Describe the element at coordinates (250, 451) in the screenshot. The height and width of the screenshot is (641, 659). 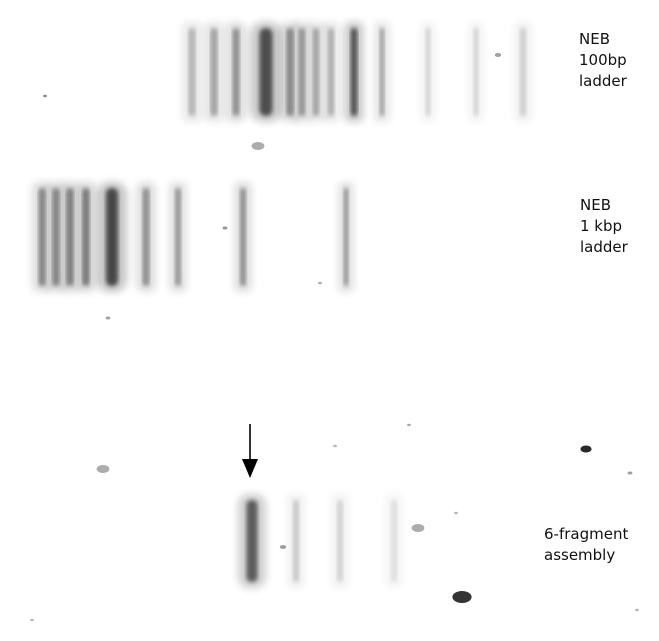
I see `down-arrow-icon` at that location.